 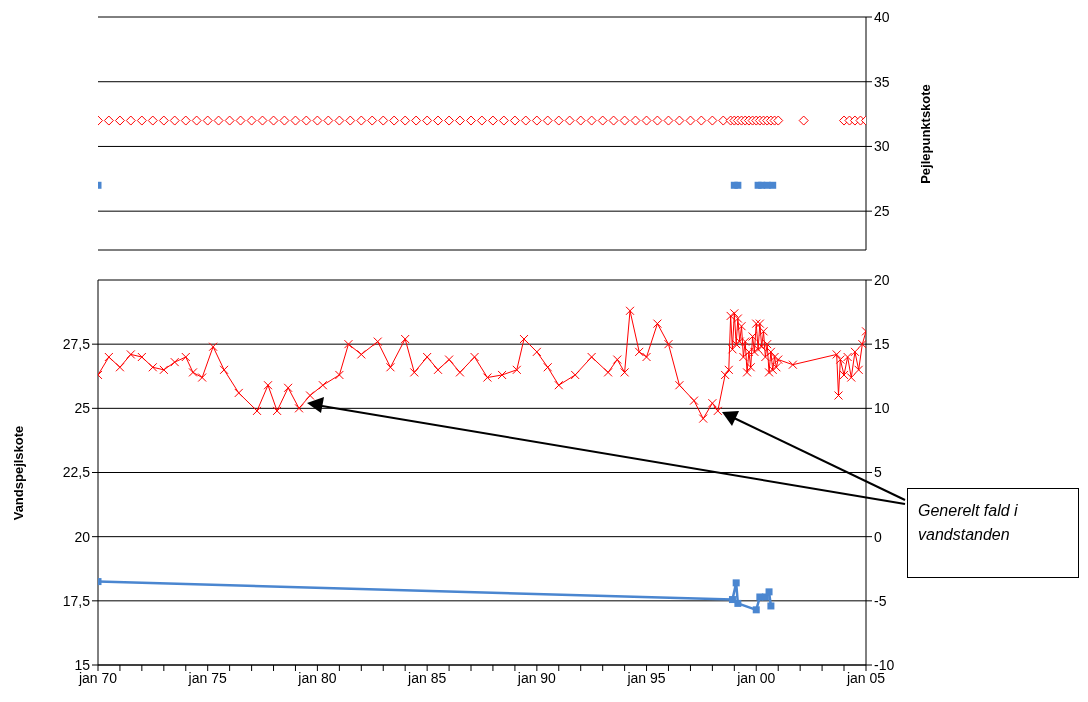 What do you see at coordinates (76, 344) in the screenshot?
I see `y-tick-label: 27,5` at bounding box center [76, 344].